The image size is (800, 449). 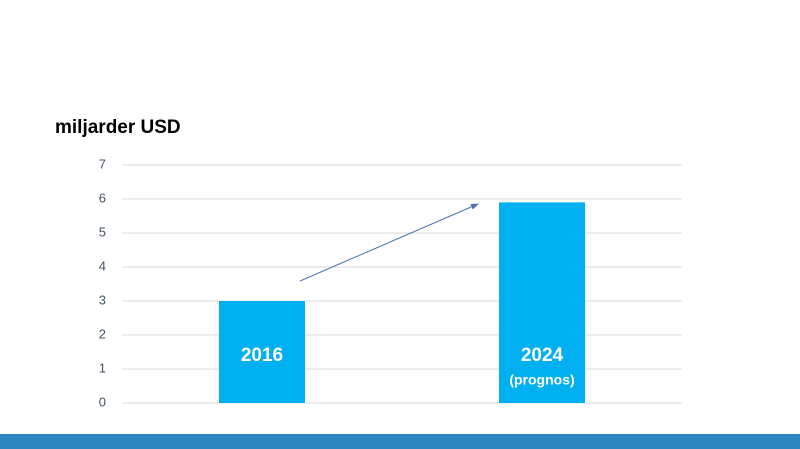 What do you see at coordinates (542, 355) in the screenshot?
I see `category-label: 2024` at bounding box center [542, 355].